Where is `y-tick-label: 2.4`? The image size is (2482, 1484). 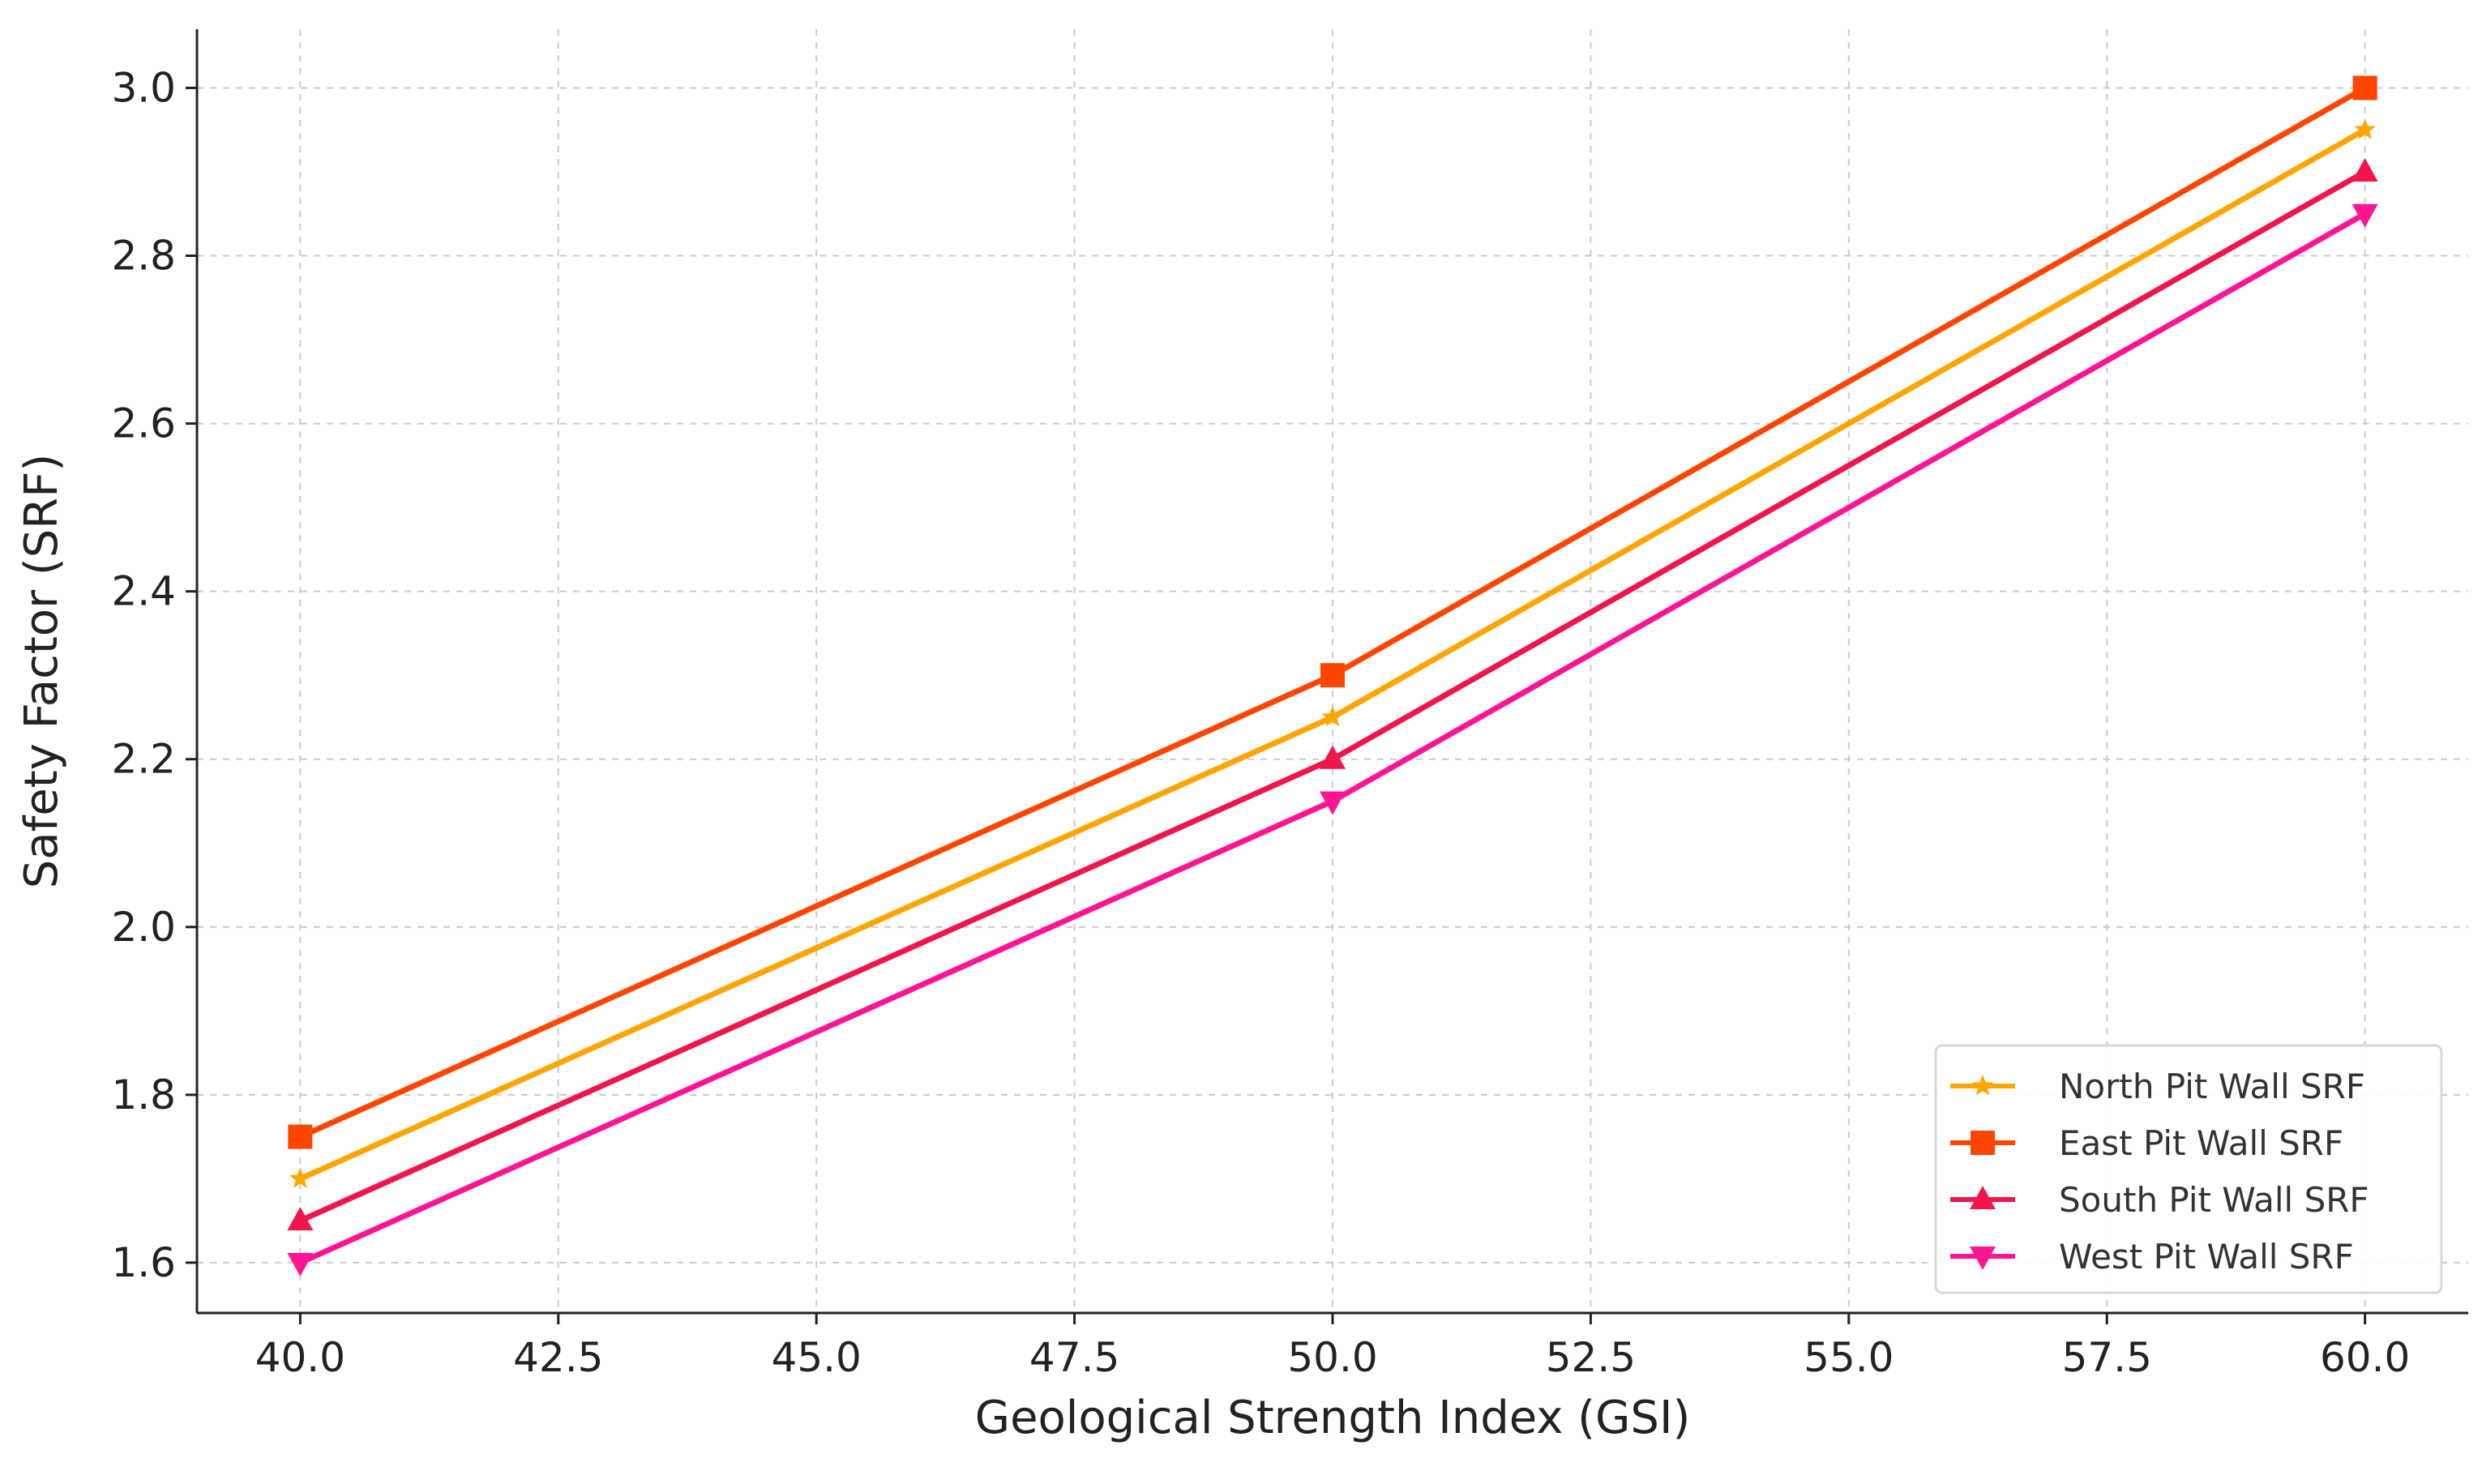
y-tick-label: 2.4 is located at coordinates (144, 591).